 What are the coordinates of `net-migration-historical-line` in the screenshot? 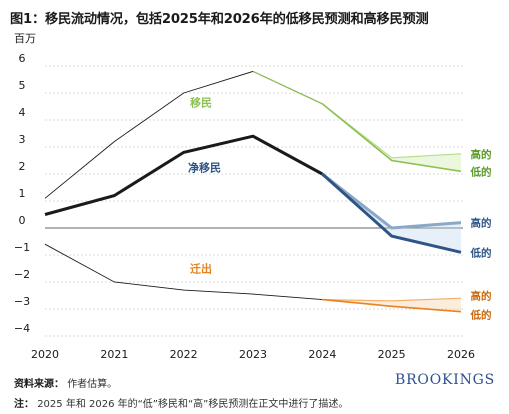 It's located at (184, 175).